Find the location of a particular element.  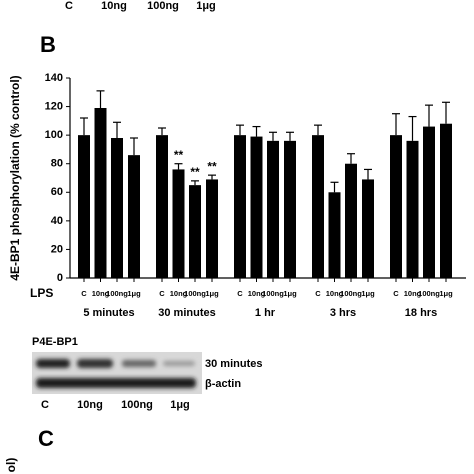

x-prefix: LPS is located at coordinates (41, 293).